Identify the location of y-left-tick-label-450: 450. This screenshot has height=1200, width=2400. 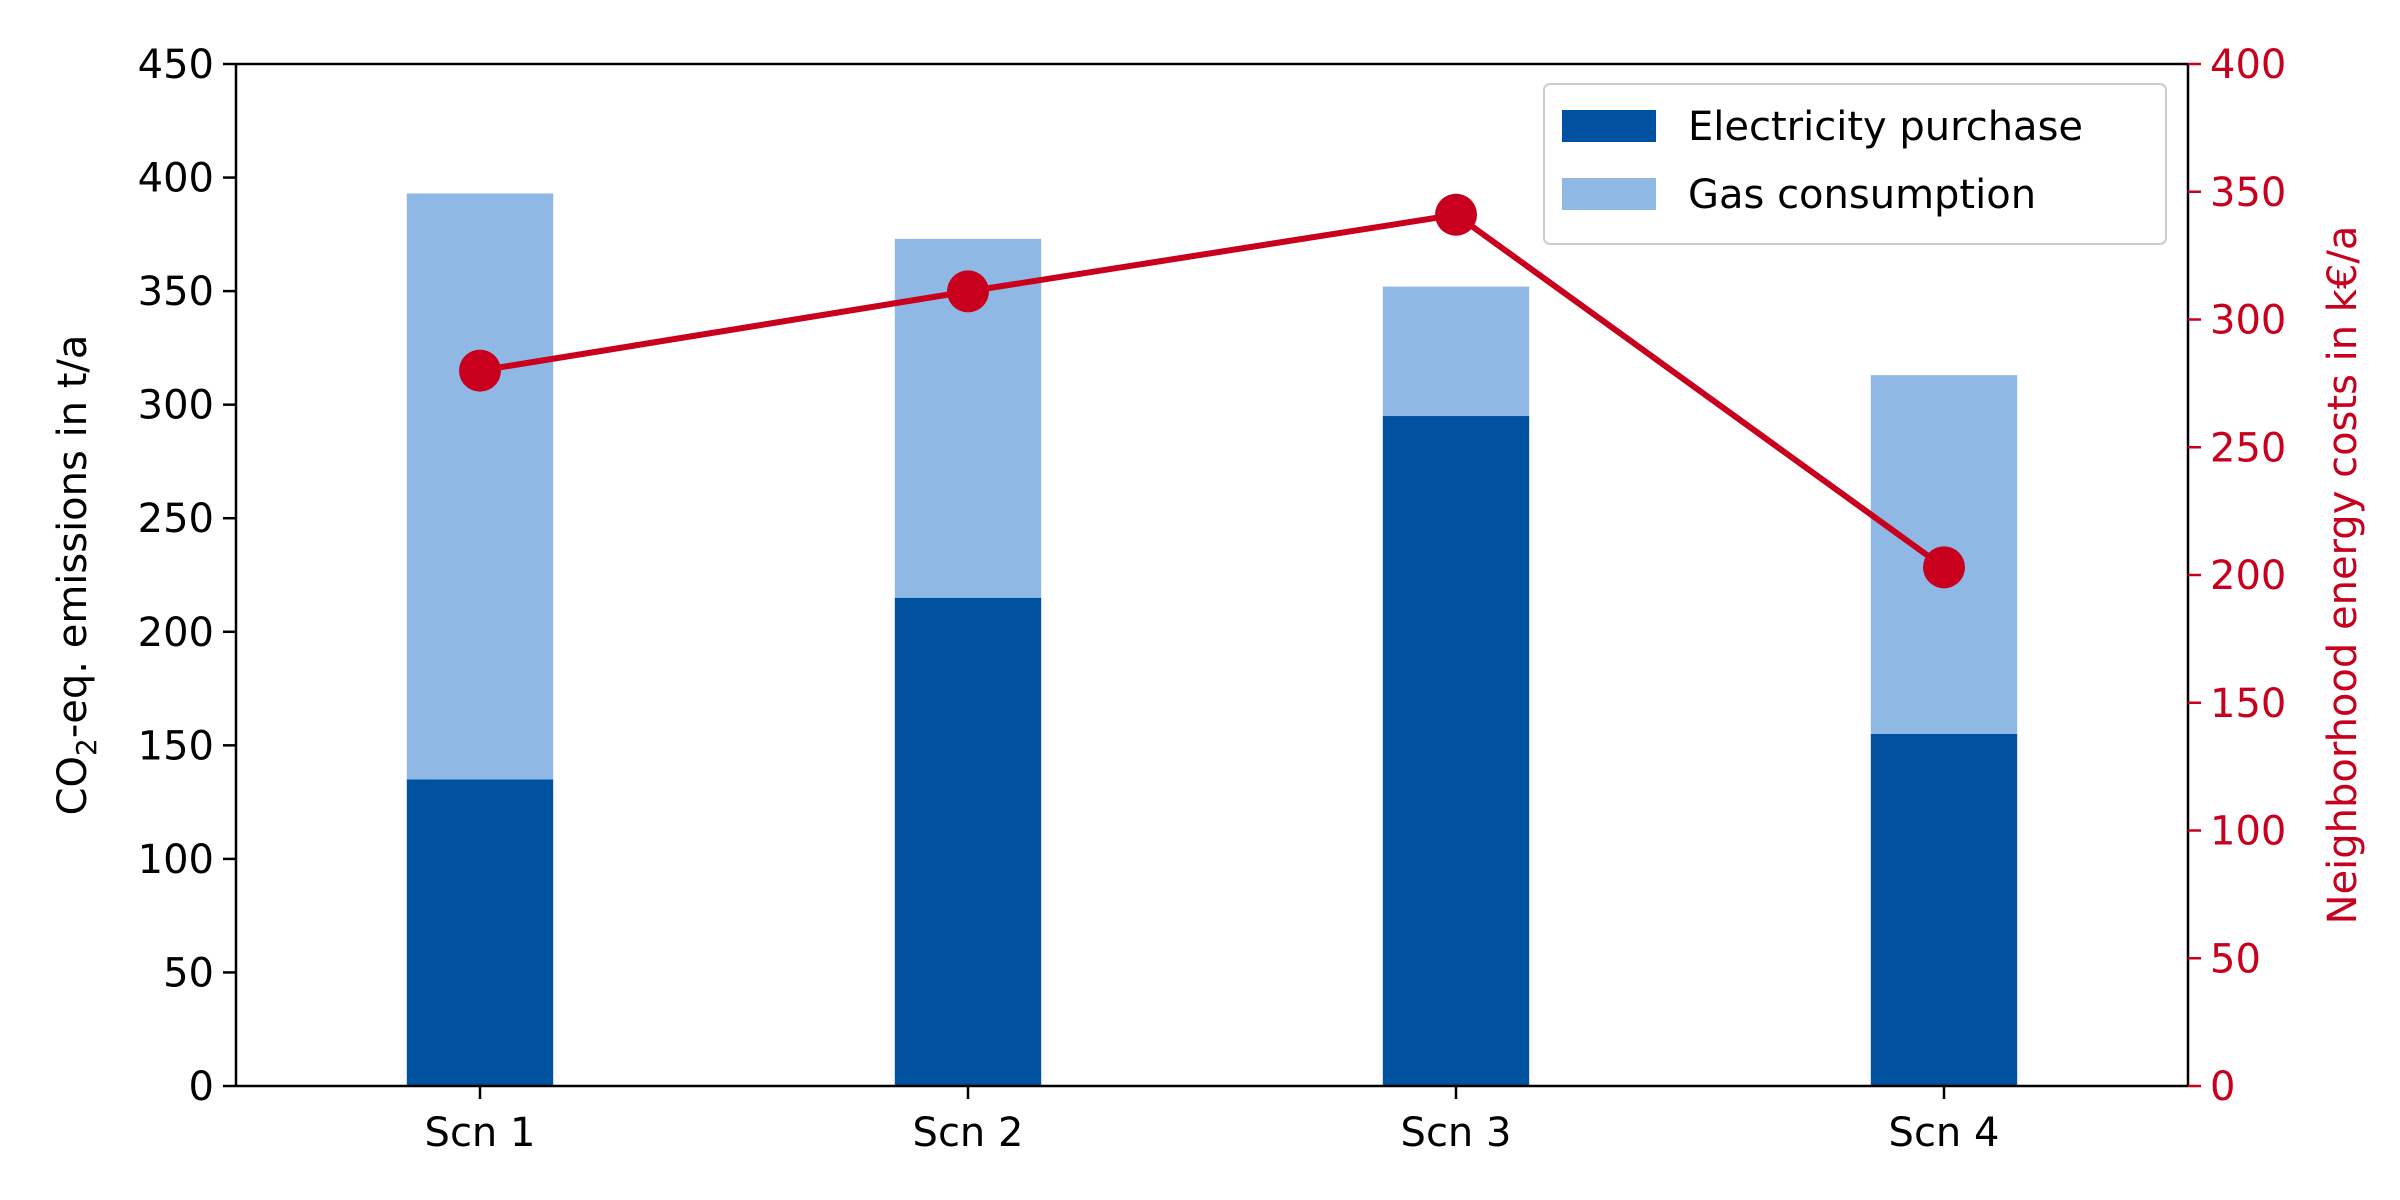
(176, 65).